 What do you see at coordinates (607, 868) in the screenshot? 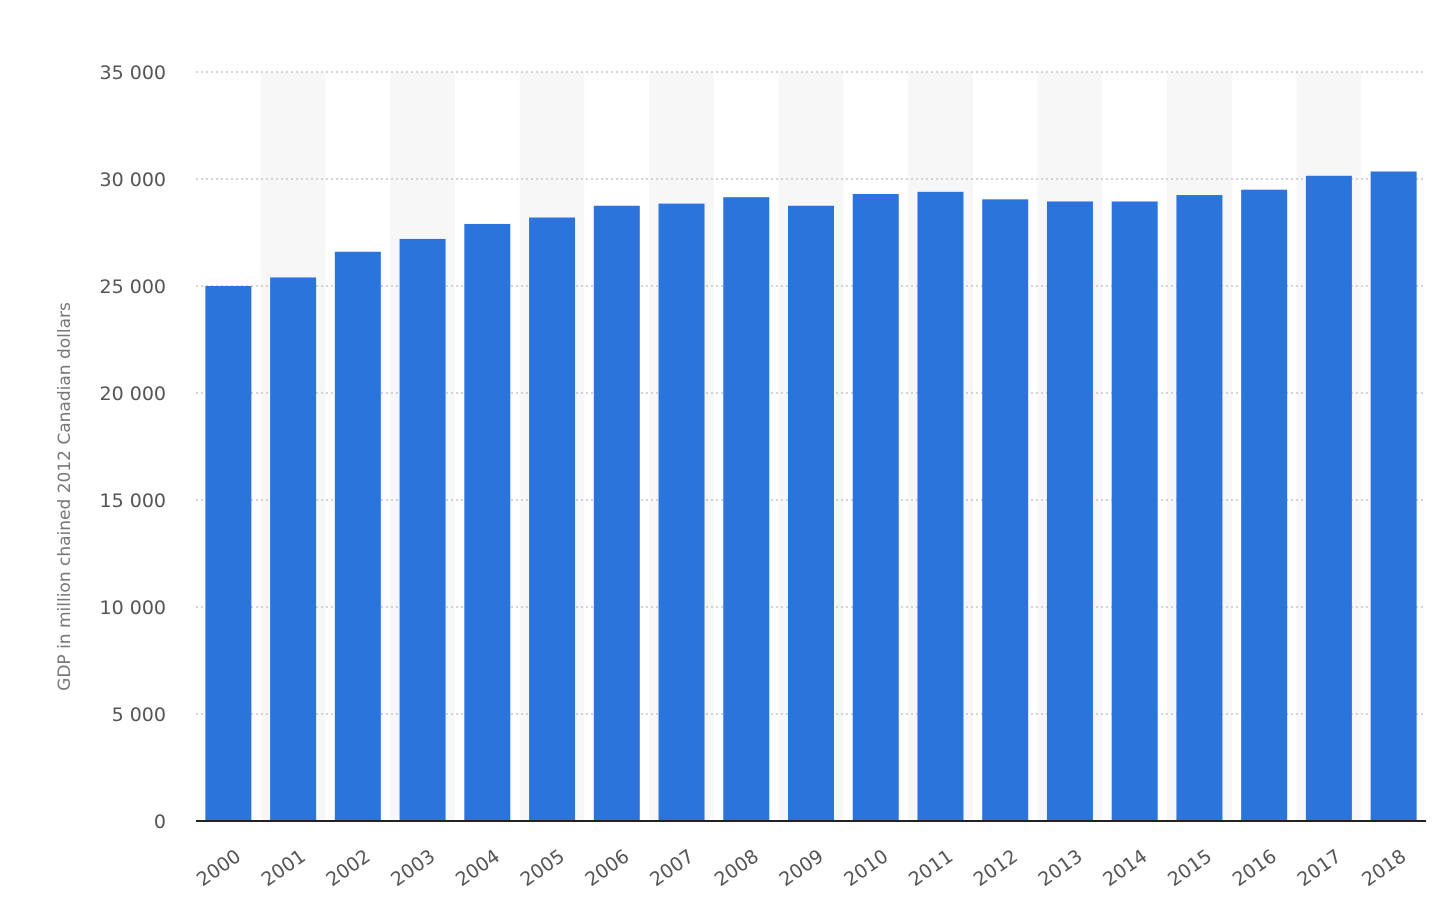
I see `x-tick-label: 2006` at bounding box center [607, 868].